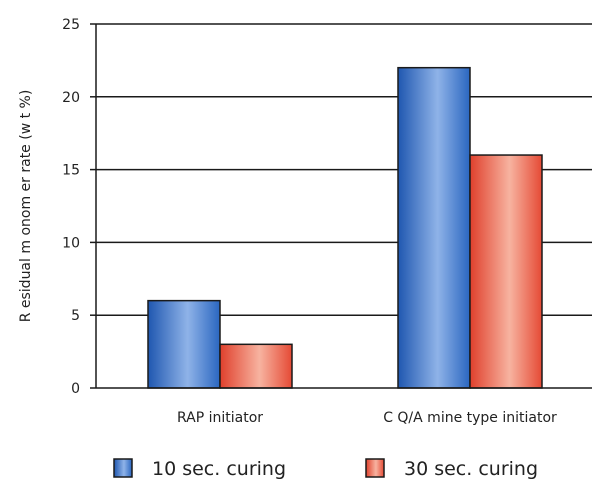 The image size is (592, 484). I want to click on legend: 10 sec. curing 30 sec. curing, so click(325, 469).